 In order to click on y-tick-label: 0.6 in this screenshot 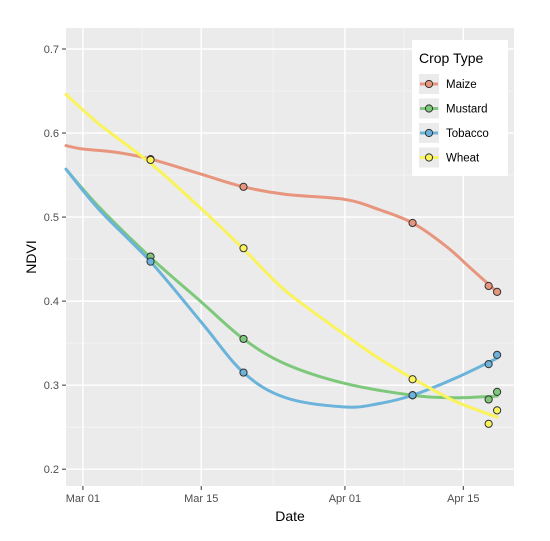, I will do `click(51, 134)`.